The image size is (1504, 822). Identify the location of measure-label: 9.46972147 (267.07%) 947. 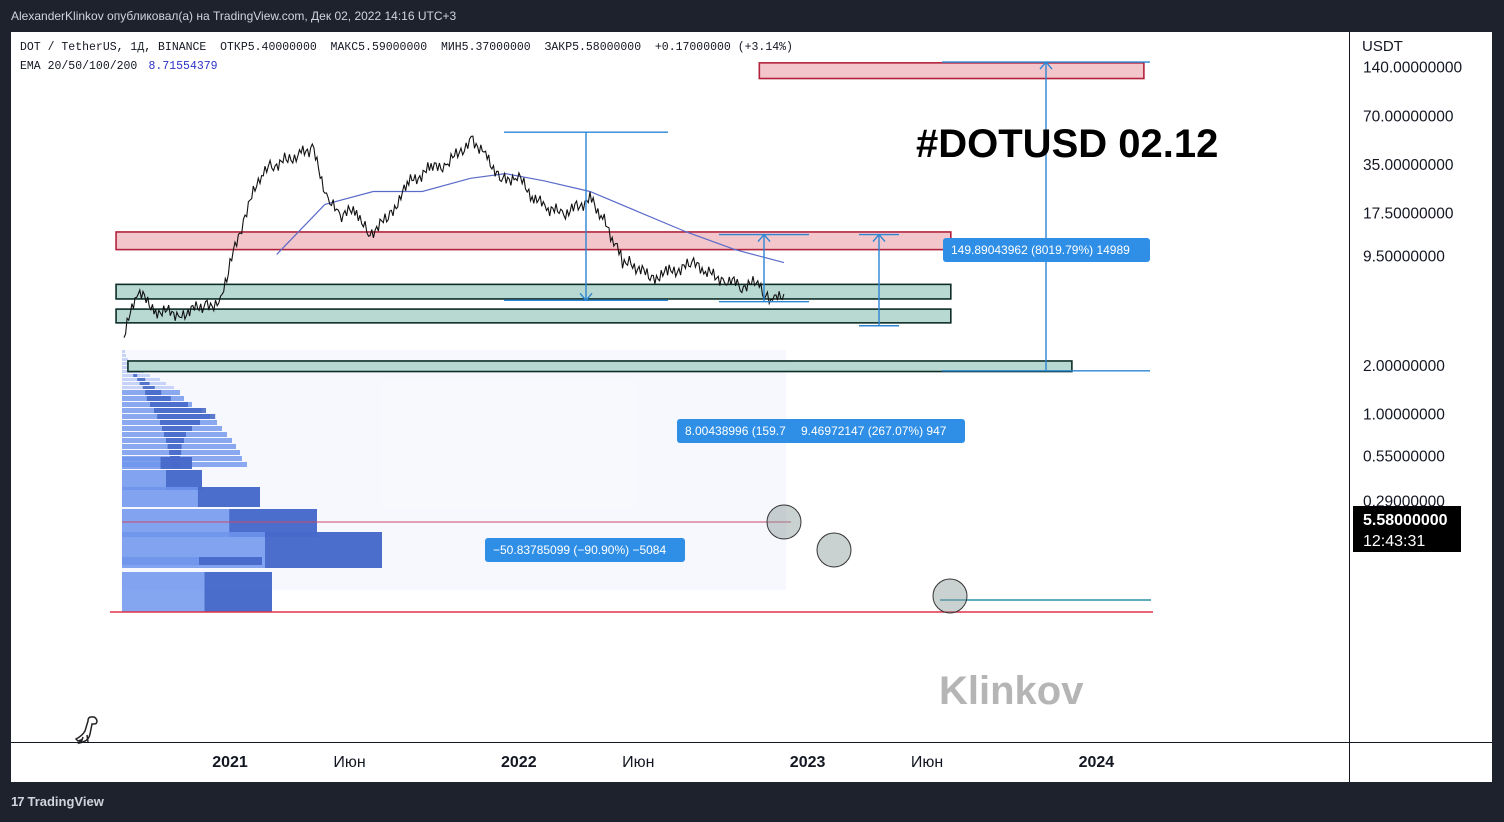
(874, 431).